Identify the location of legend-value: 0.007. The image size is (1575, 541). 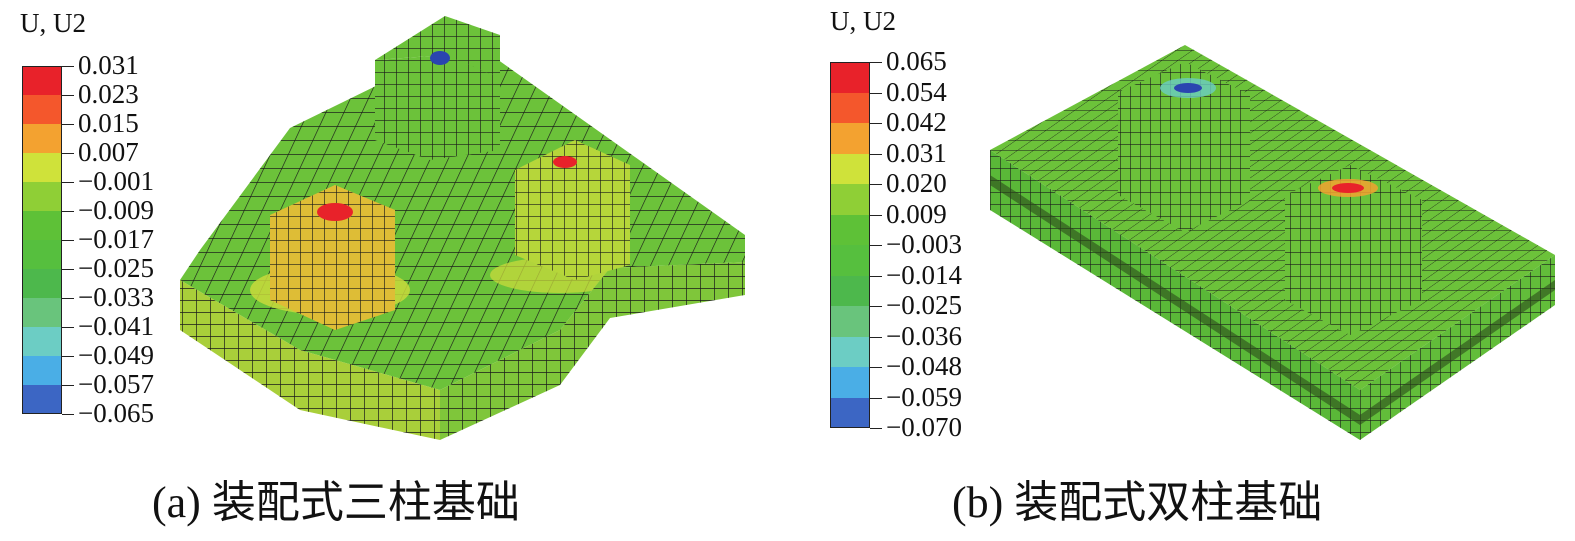
(108, 152).